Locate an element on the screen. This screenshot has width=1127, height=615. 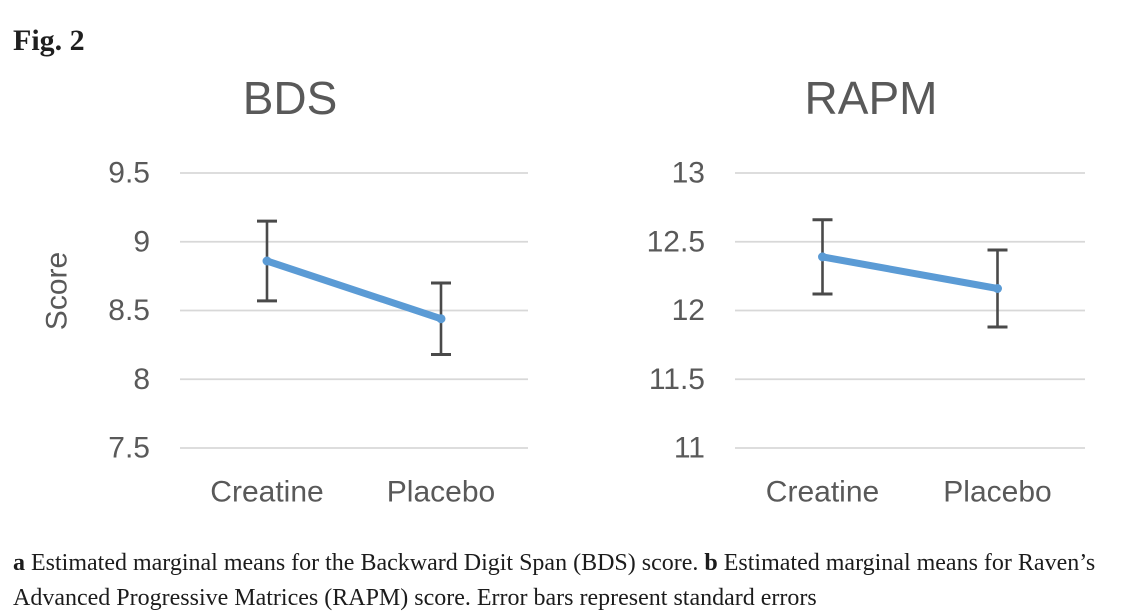
y-tick-label: 11.5 is located at coordinates (677, 379).